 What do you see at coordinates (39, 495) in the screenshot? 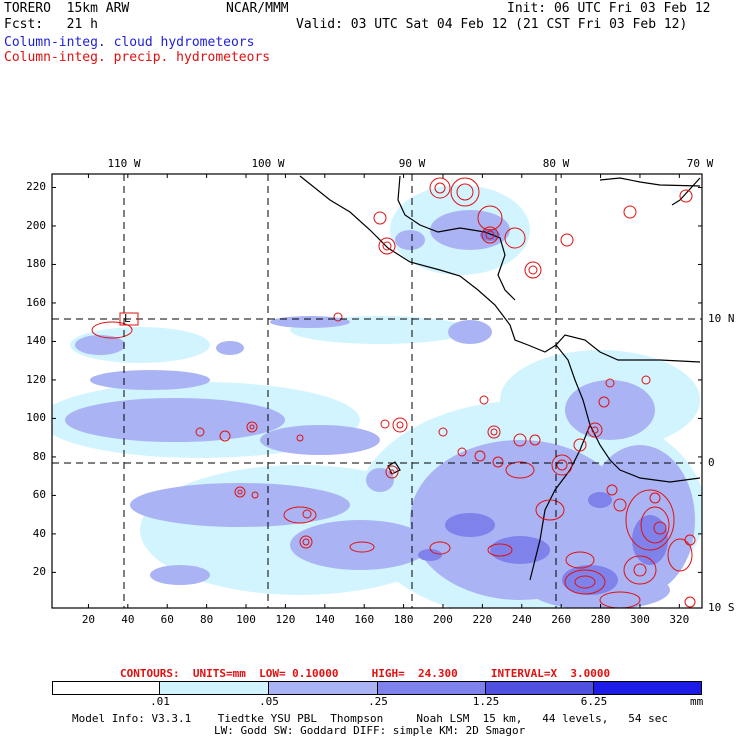
I see `y-tick-label: 60` at bounding box center [39, 495].